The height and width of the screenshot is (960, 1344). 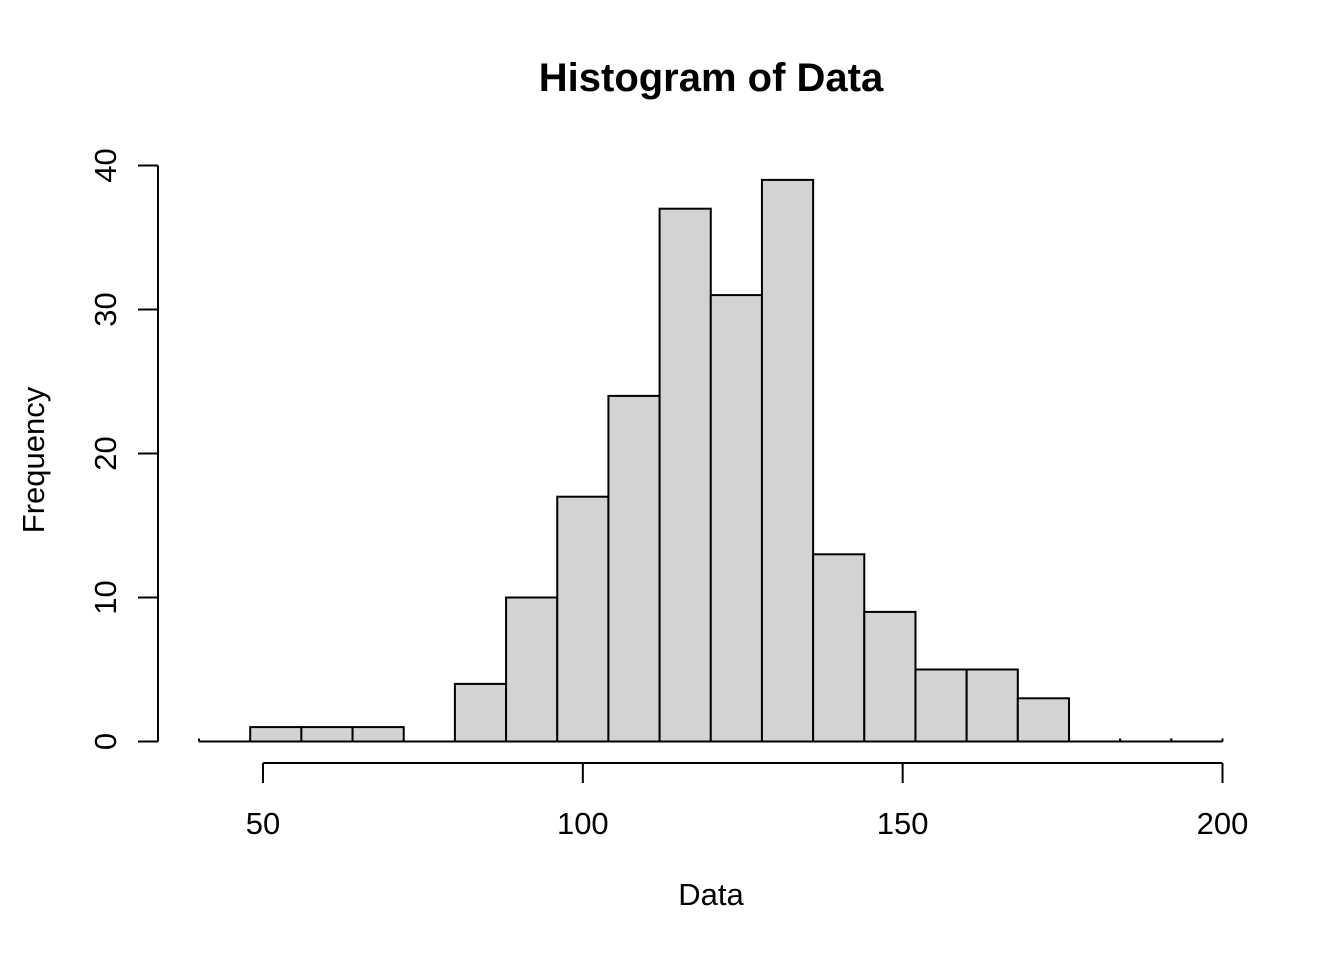 I want to click on y-axis-label: Frequency, so click(x=33, y=460).